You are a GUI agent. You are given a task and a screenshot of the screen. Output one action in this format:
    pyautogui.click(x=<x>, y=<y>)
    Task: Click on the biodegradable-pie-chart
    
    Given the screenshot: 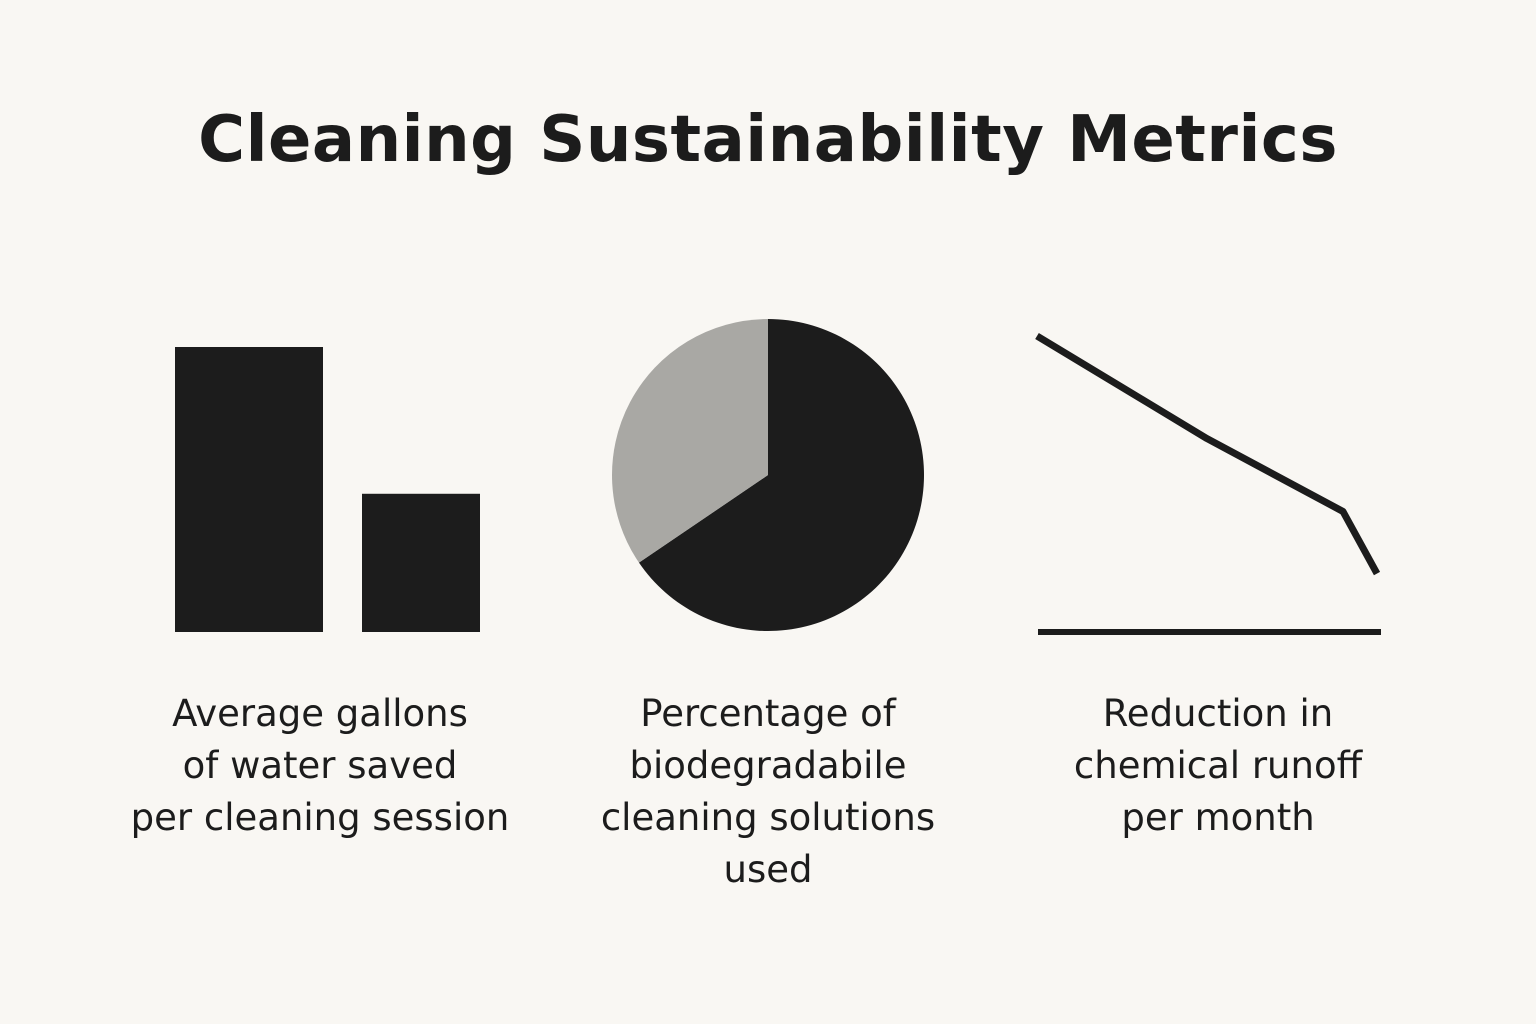 What is the action you would take?
    pyautogui.click(x=768, y=475)
    